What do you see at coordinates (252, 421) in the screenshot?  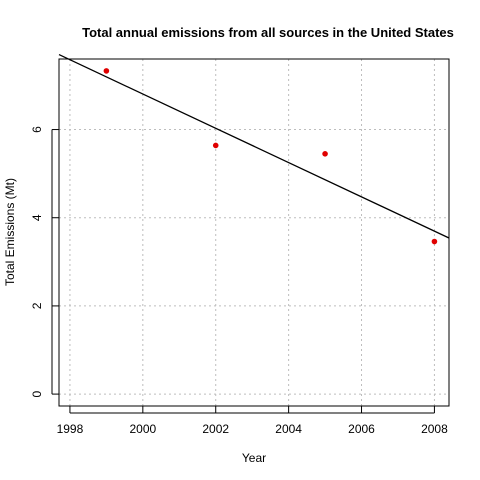 I see `x-axis: 1998 2000 2002 2004 2006 2008` at bounding box center [252, 421].